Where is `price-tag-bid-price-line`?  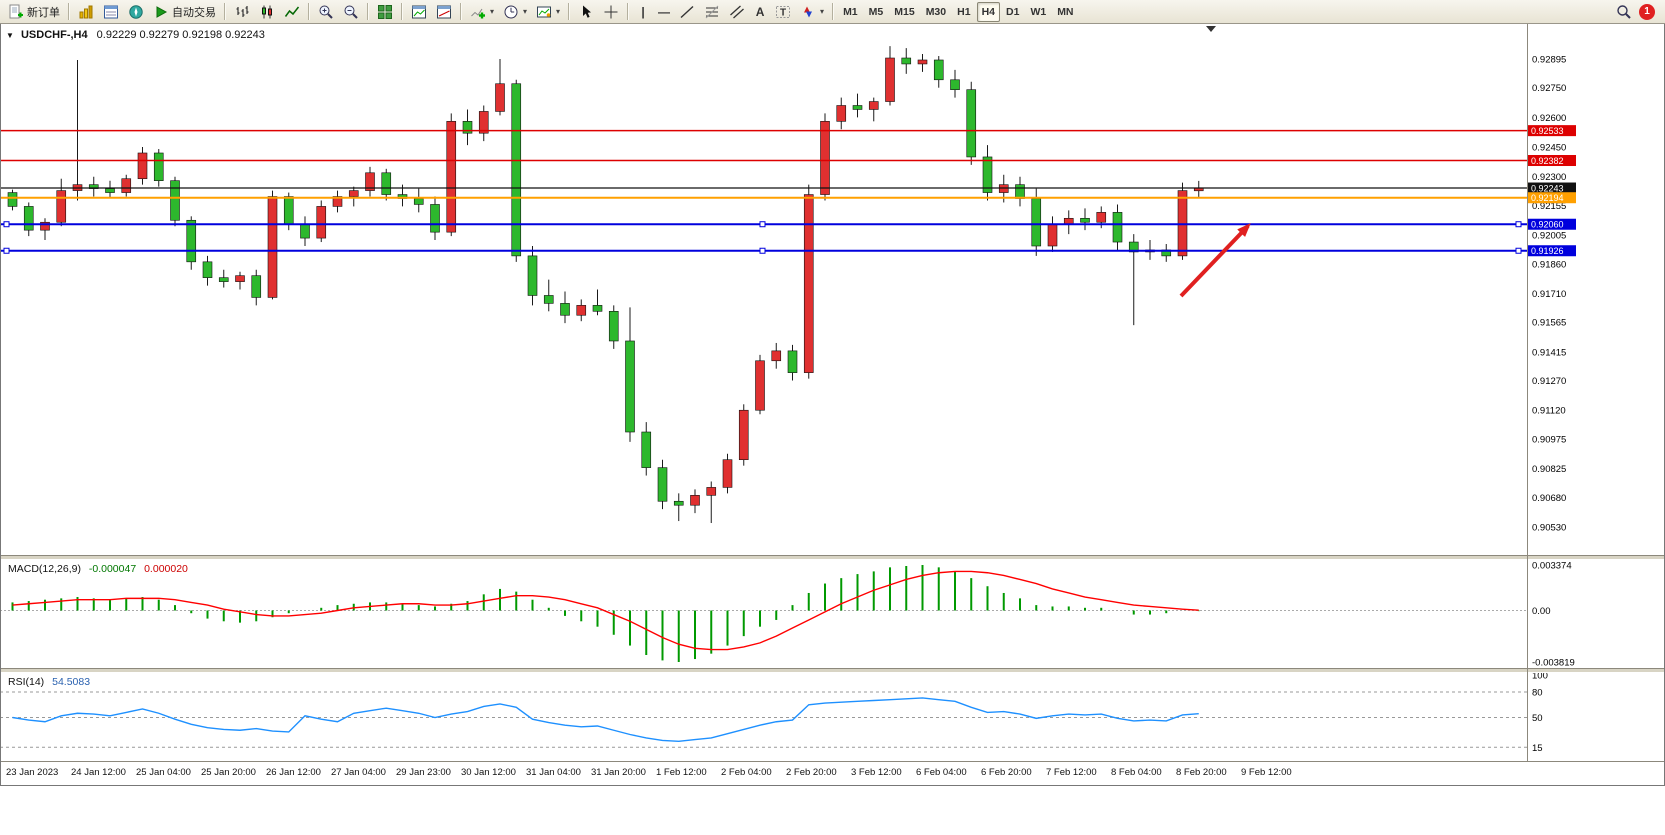
price-tag-bid-price-line is located at coordinates (1552, 188).